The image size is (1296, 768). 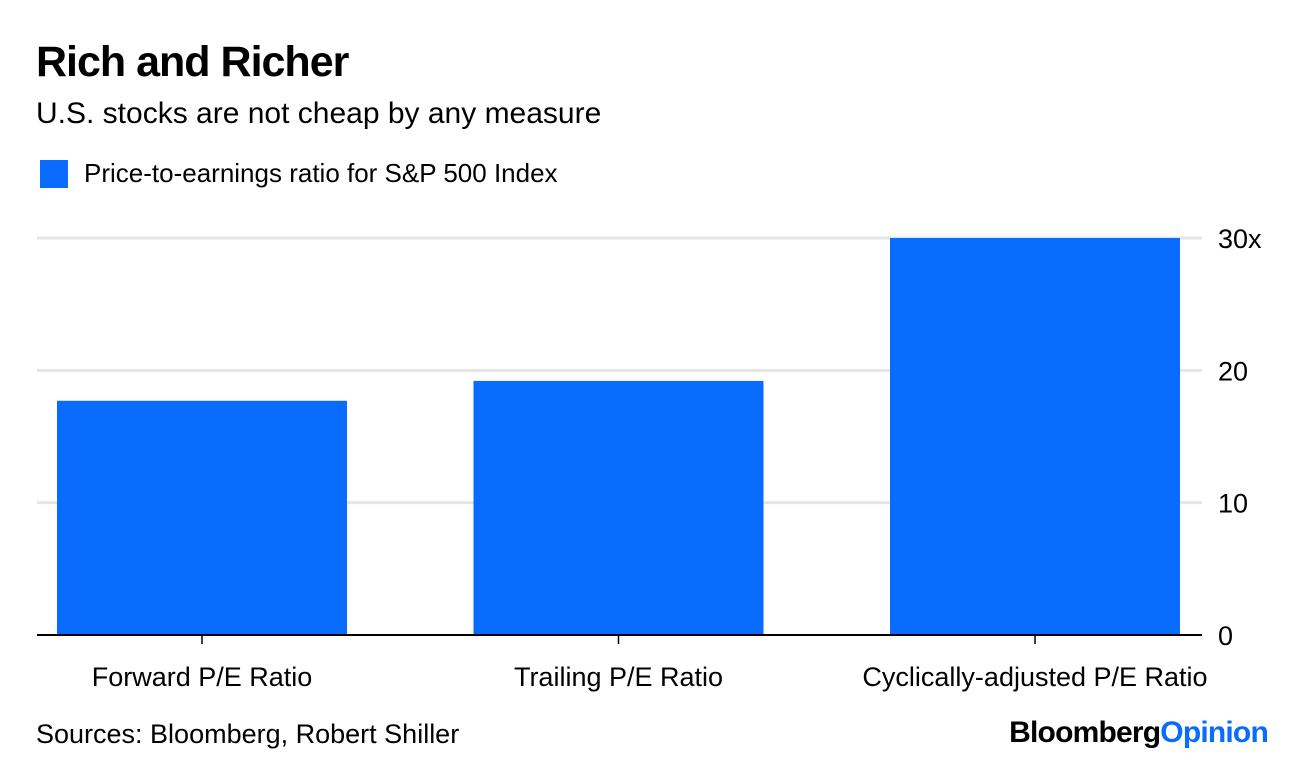 I want to click on axes, so click(x=619, y=639).